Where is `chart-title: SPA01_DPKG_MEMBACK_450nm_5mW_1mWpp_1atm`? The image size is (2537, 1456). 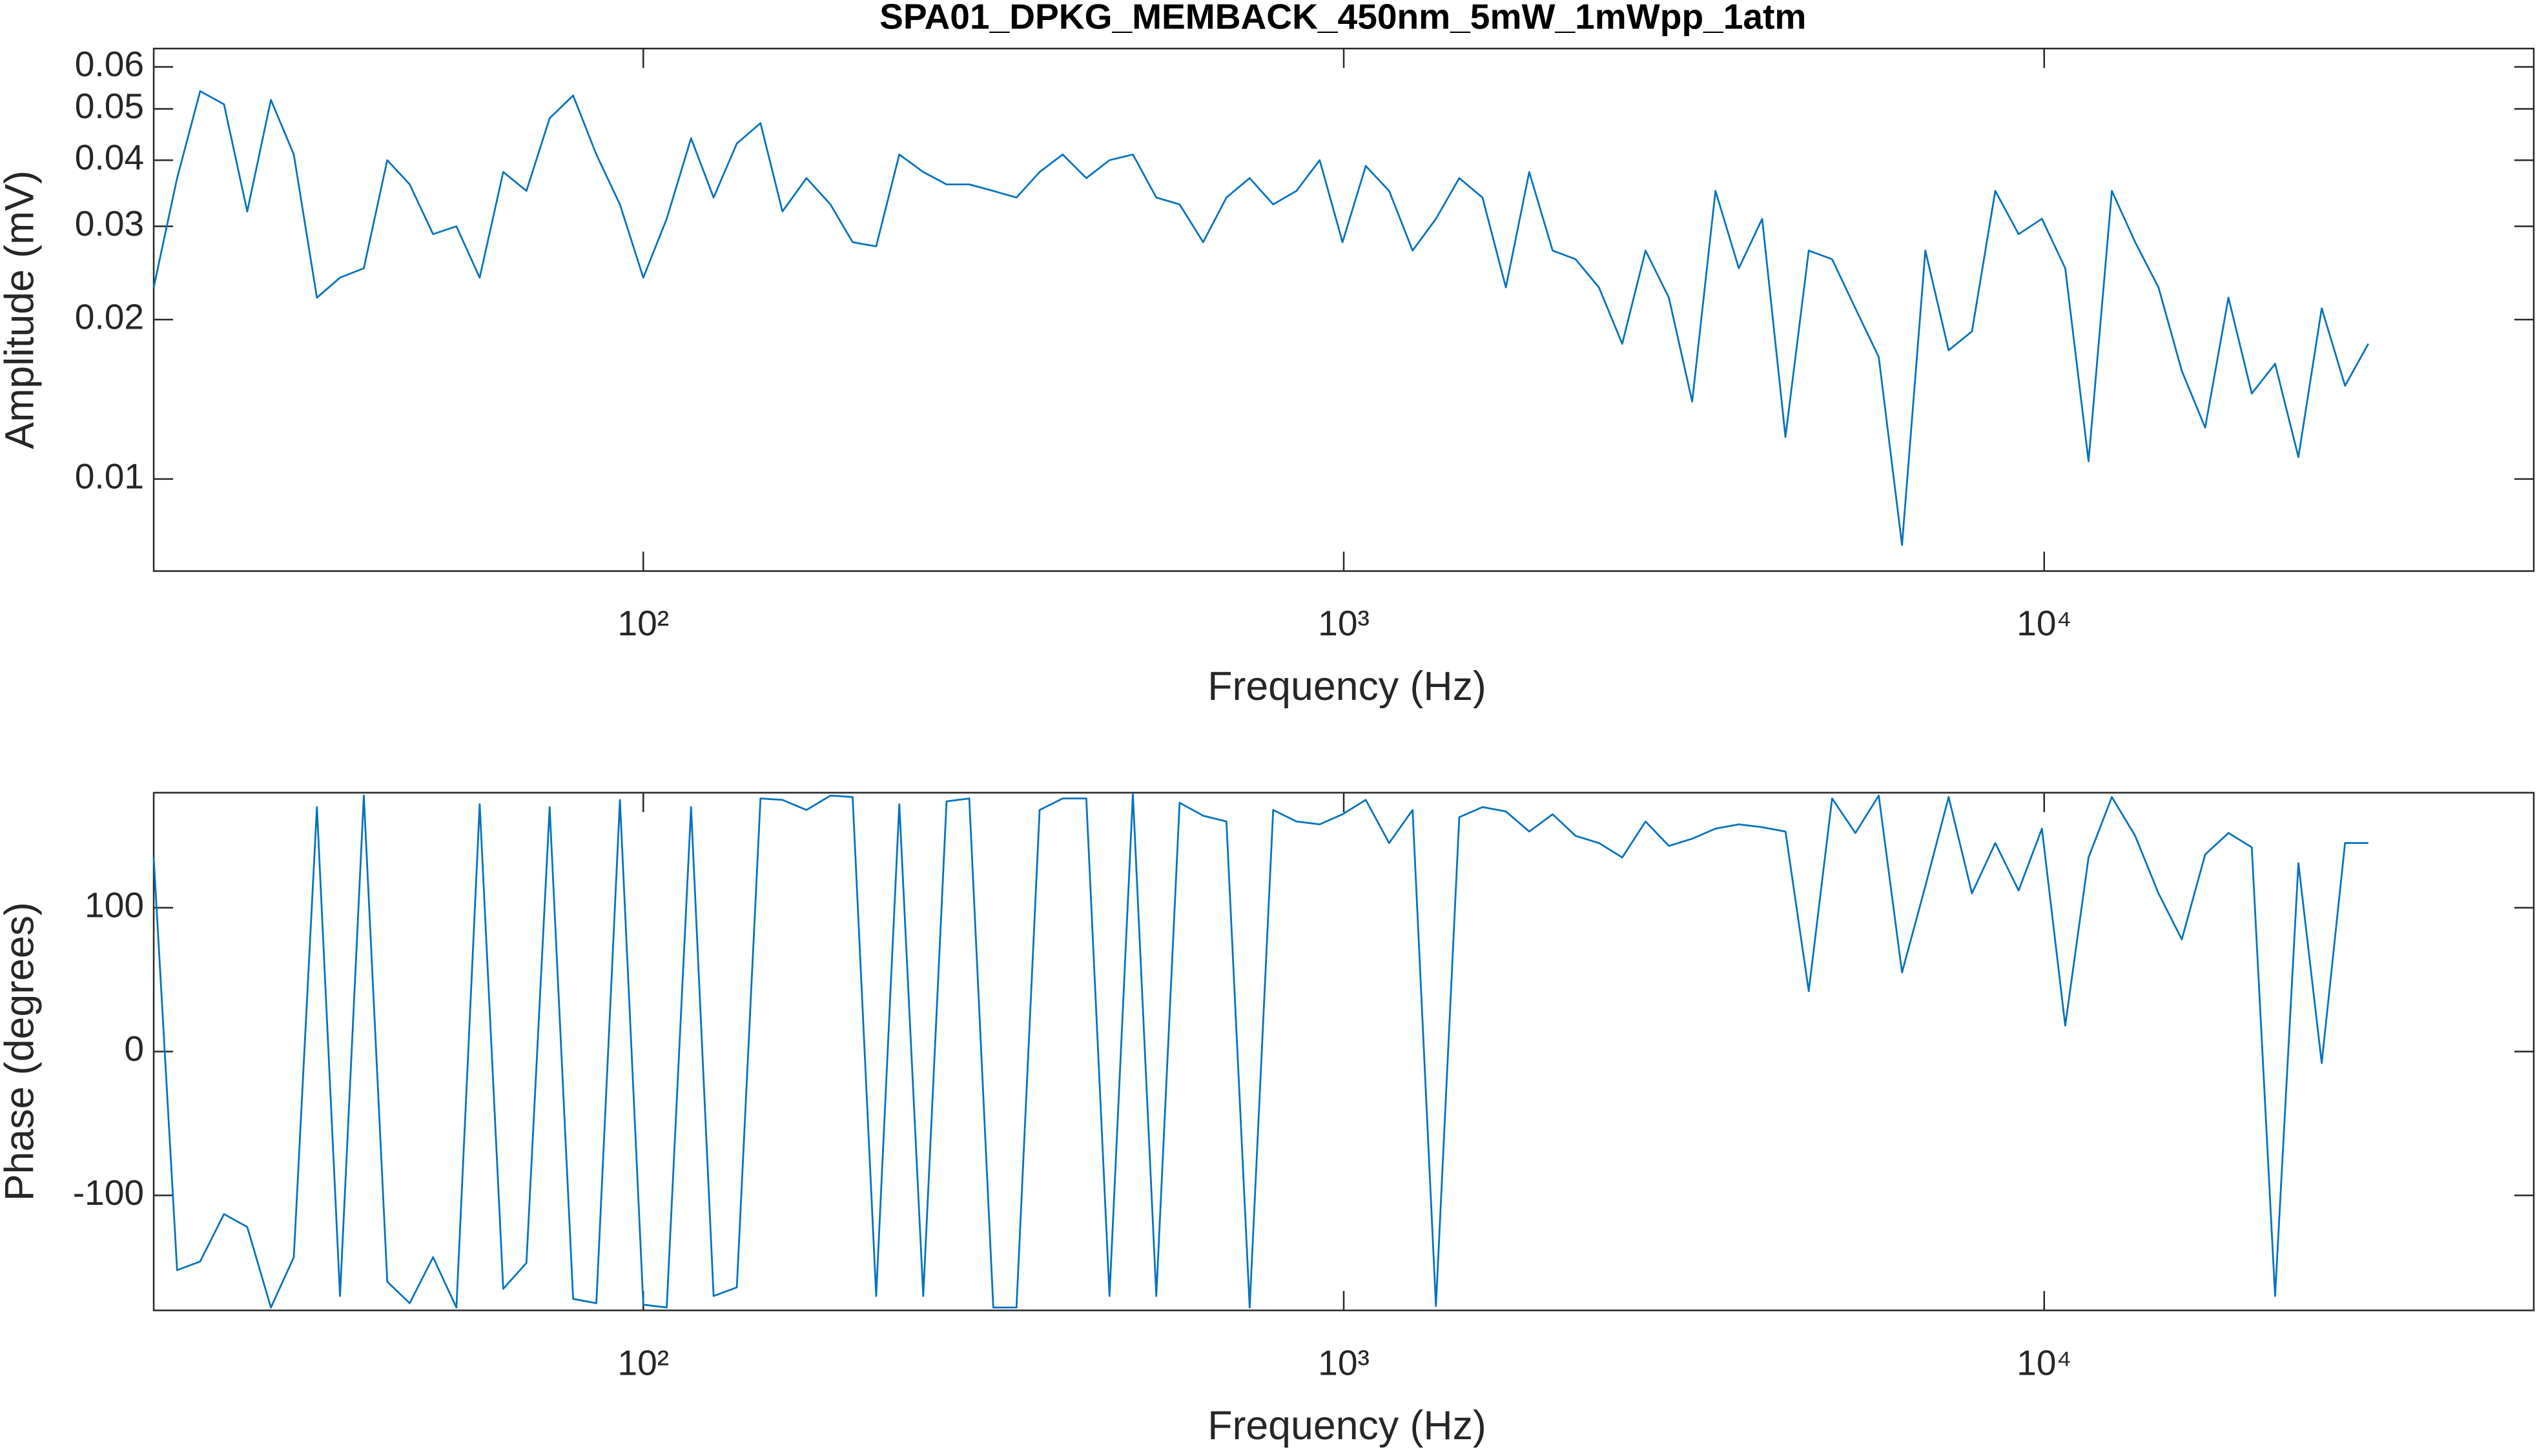
chart-title: SPA01_DPKG_MEMBACK_450nm_5mW_1mWpp_1atm is located at coordinates (1342, 18).